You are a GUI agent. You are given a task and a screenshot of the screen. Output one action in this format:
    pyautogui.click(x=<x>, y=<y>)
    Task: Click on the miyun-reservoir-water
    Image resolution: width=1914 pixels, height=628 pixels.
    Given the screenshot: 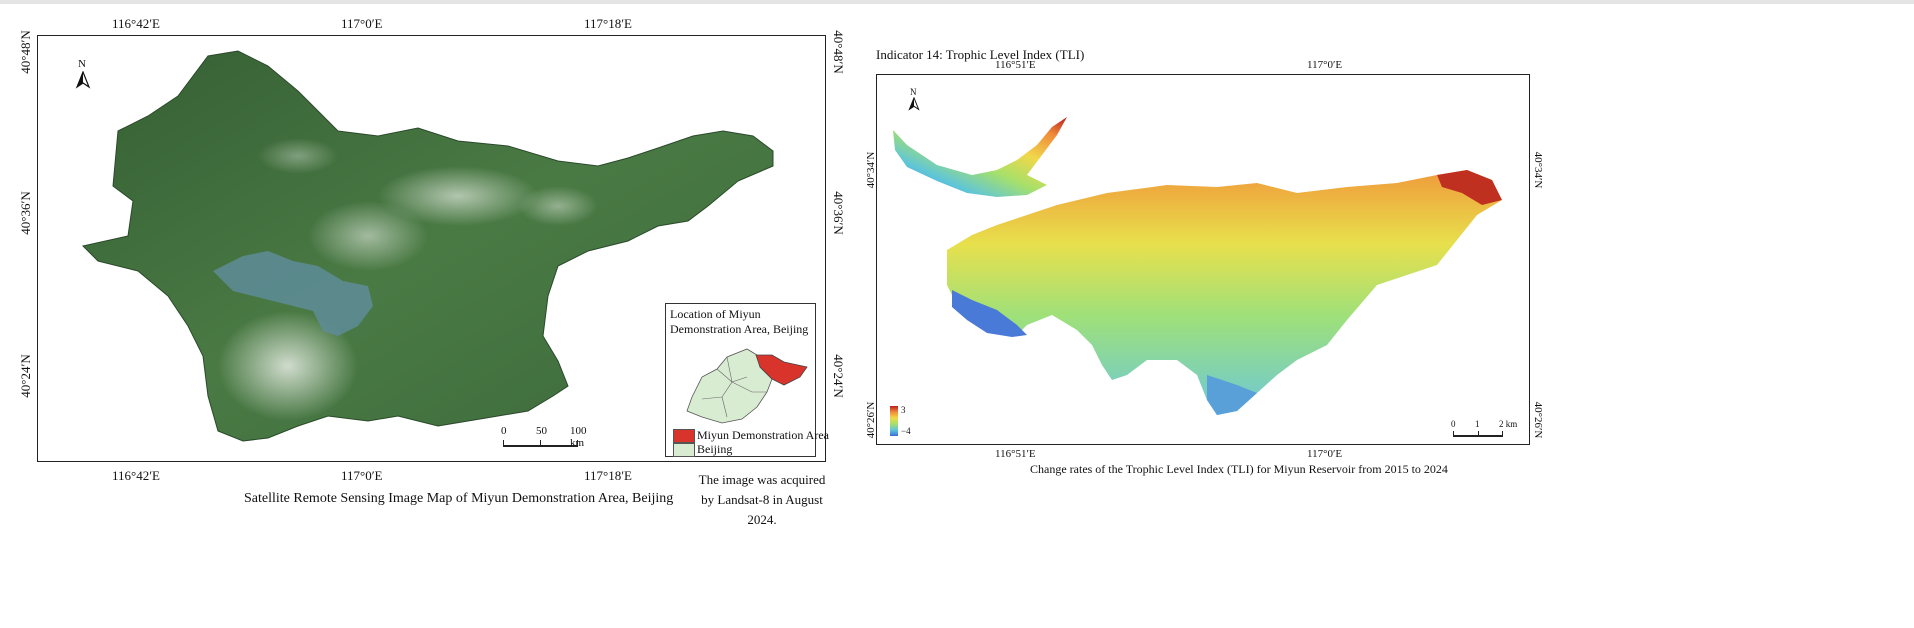 What is the action you would take?
    pyautogui.click(x=293, y=293)
    